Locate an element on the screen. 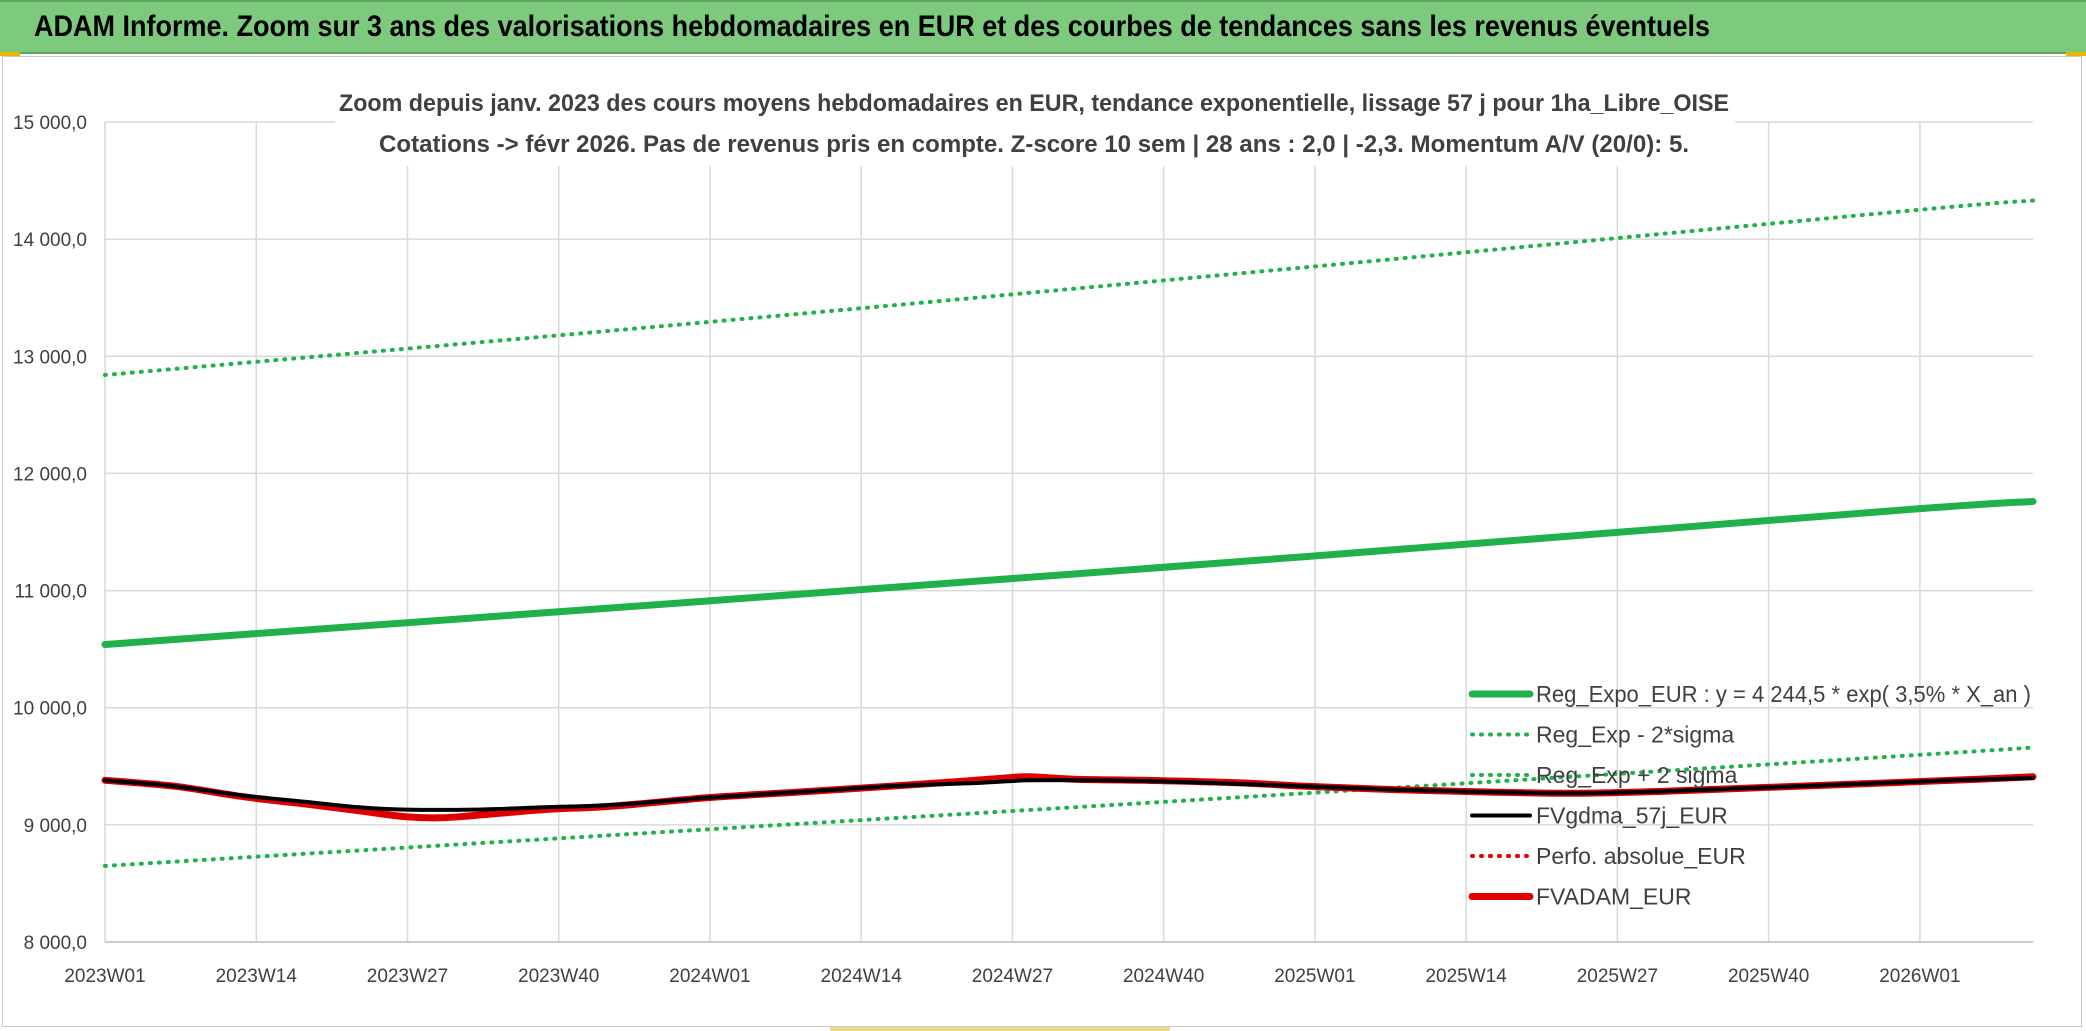 Image resolution: width=2086 pixels, height=1031 pixels. legend-label: FVgdma_57j_EUR is located at coordinates (1632, 816).